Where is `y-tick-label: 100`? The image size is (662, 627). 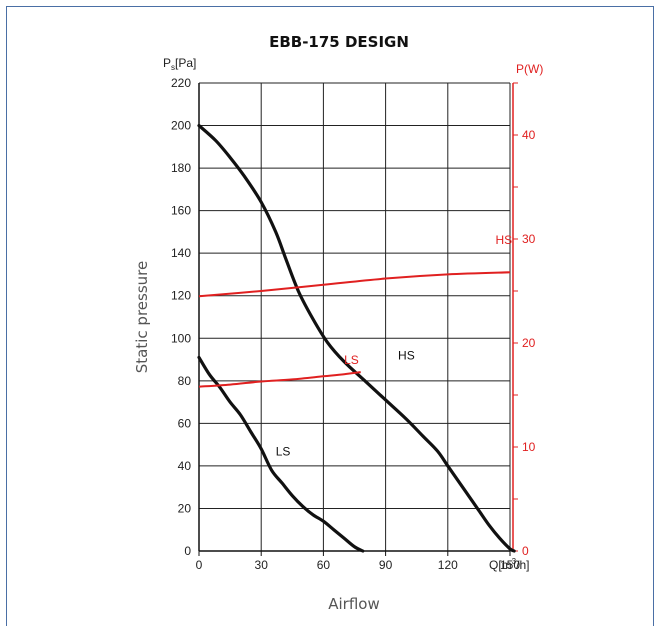
y-tick-label: 100 is located at coordinates (181, 338).